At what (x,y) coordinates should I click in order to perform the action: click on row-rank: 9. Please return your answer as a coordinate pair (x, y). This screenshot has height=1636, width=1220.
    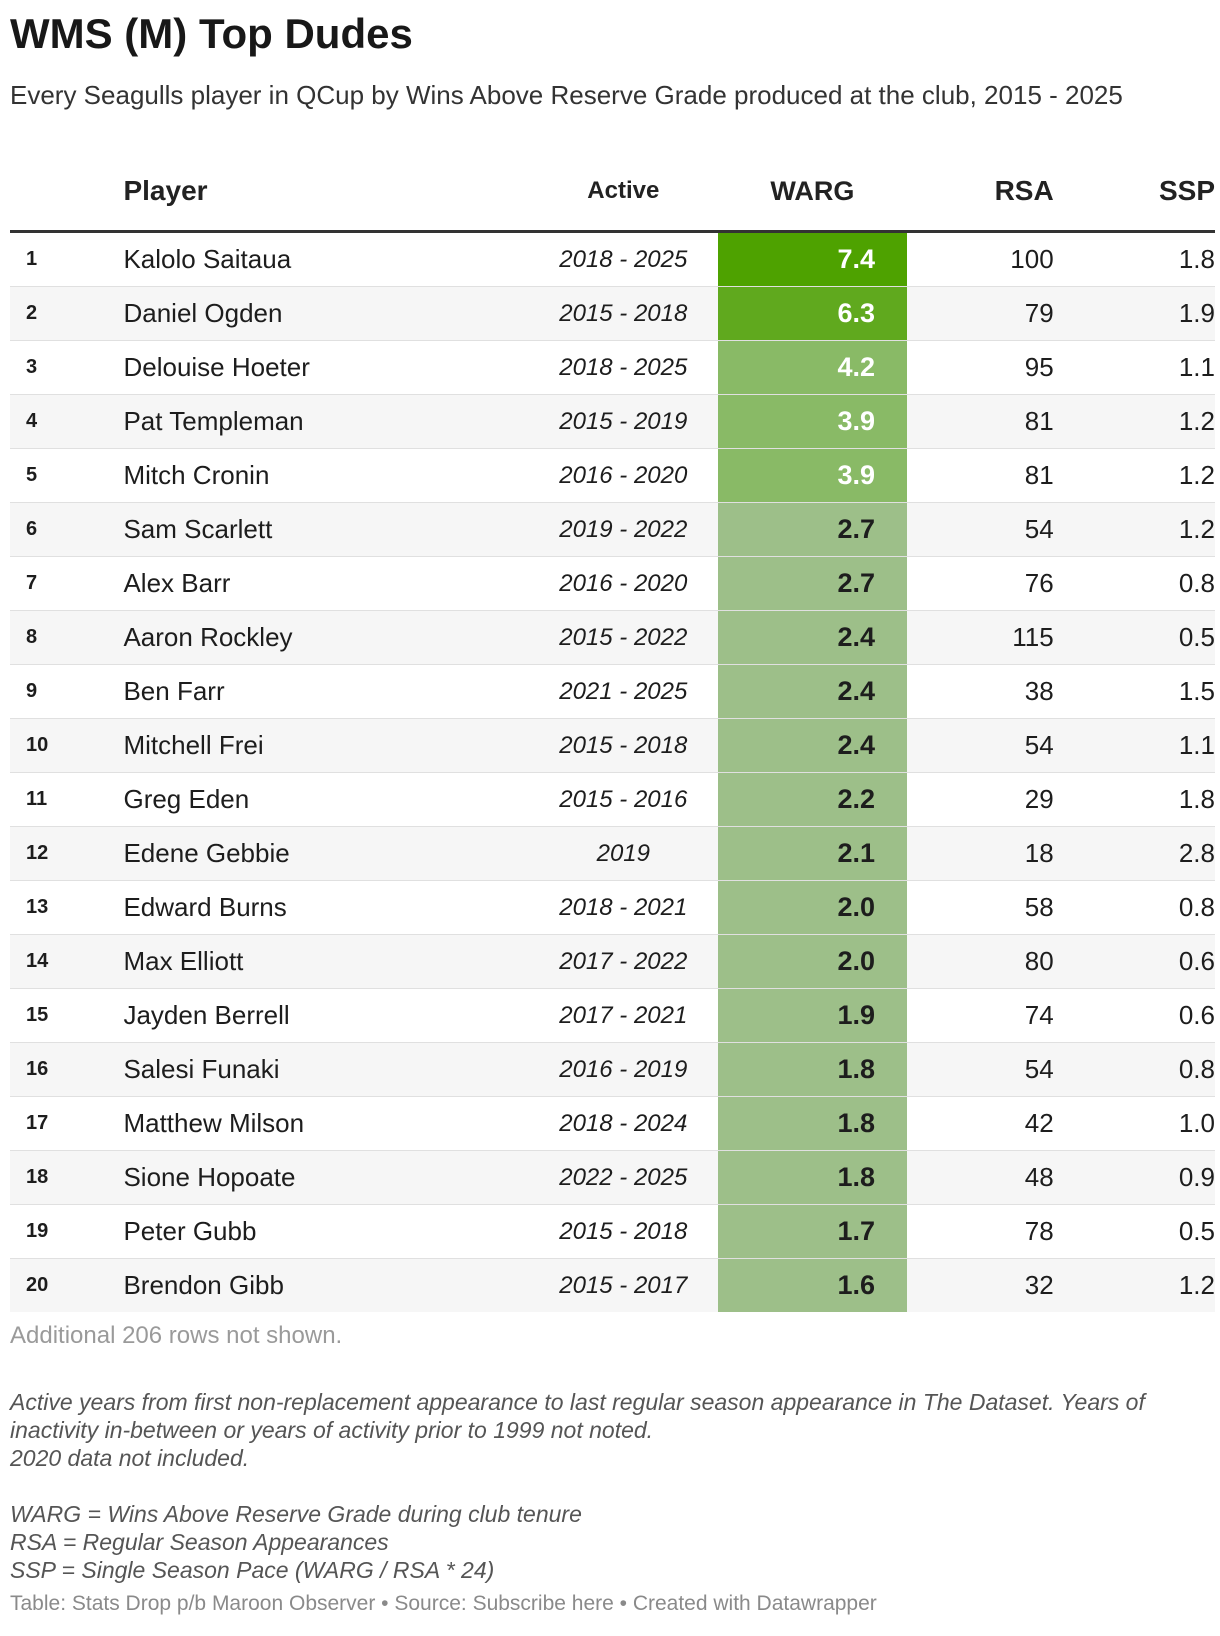
    Looking at the image, I should click on (67, 691).